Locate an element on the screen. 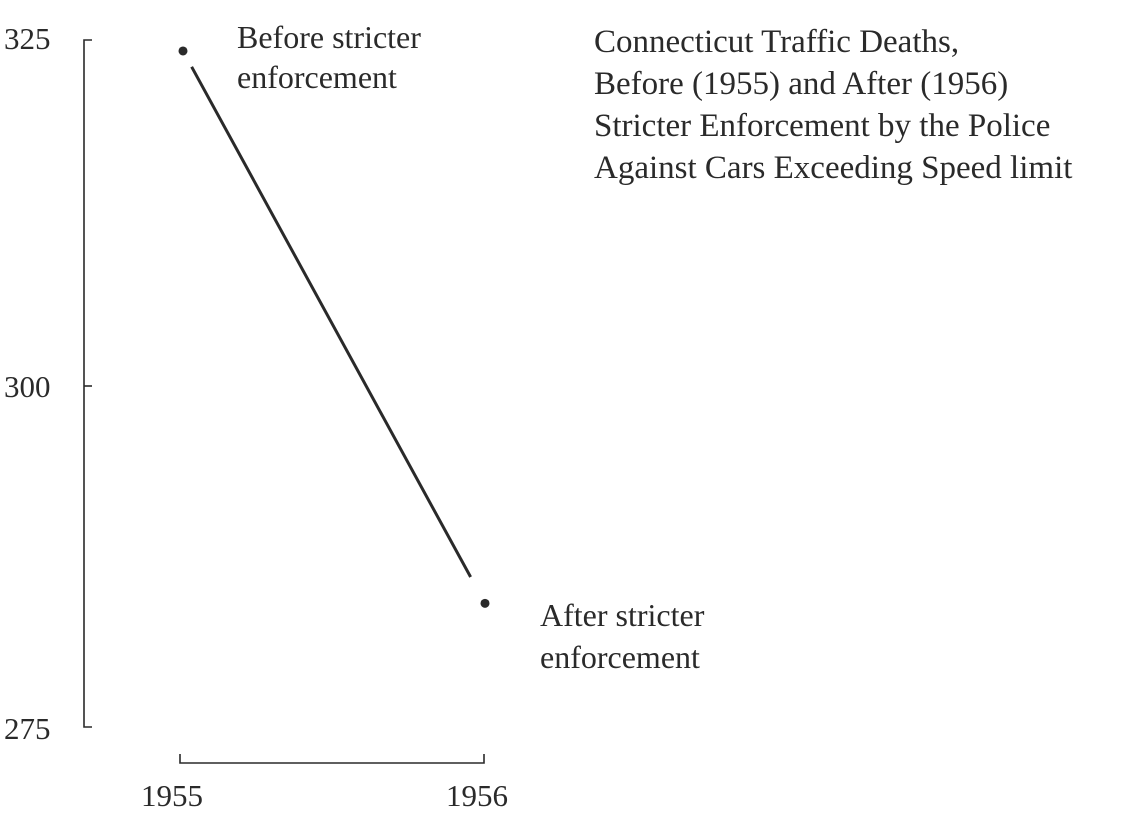 This screenshot has height=829, width=1138. annotation-after-line-2: enforcement is located at coordinates (620, 657).